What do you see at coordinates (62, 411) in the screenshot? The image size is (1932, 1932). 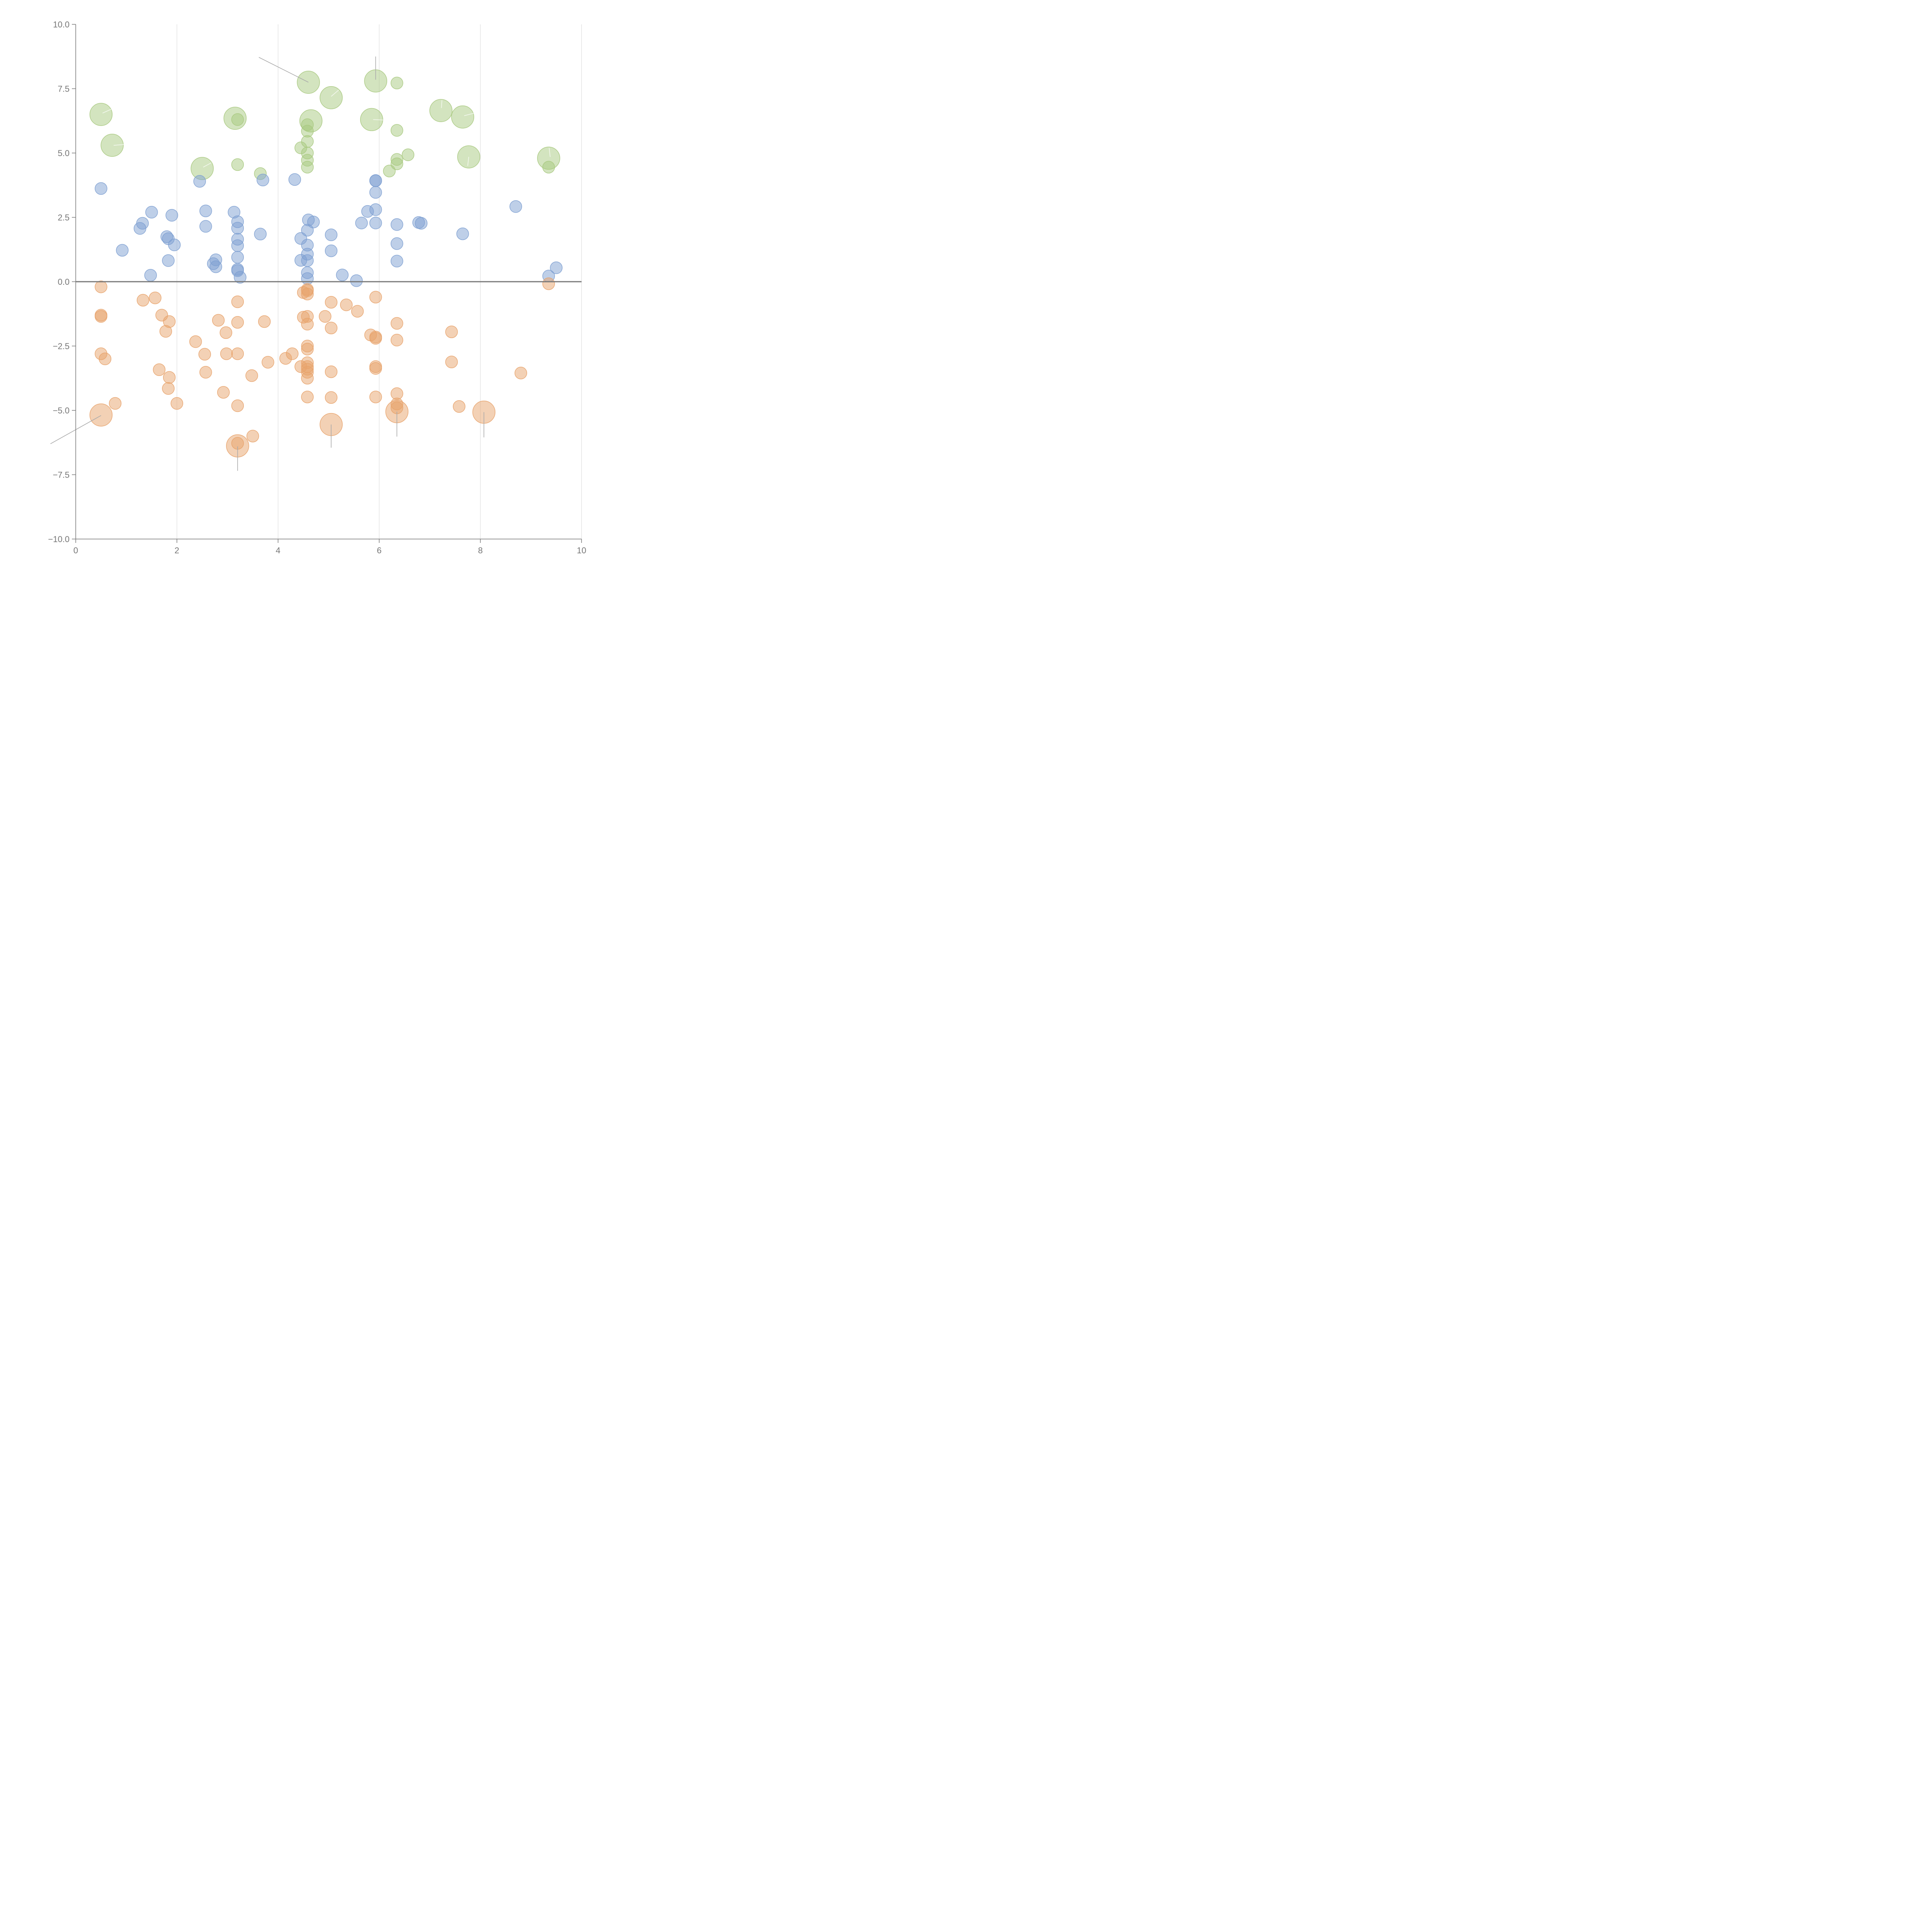 I see `y-tick-label-2: −5.0` at bounding box center [62, 411].